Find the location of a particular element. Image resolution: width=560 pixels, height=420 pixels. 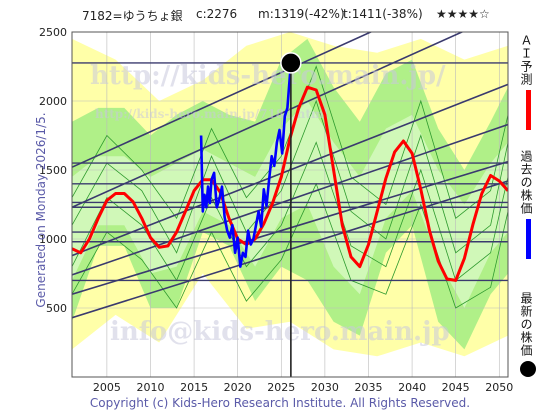

legend-latest-price-dot is located at coordinates (528, 369).